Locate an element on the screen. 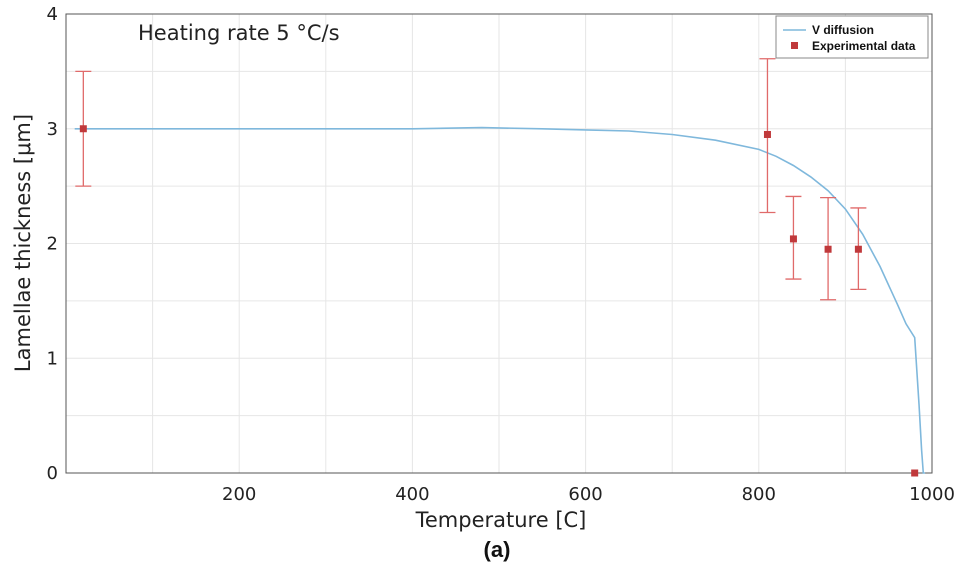  y-tick-label: 3 is located at coordinates (52, 129).